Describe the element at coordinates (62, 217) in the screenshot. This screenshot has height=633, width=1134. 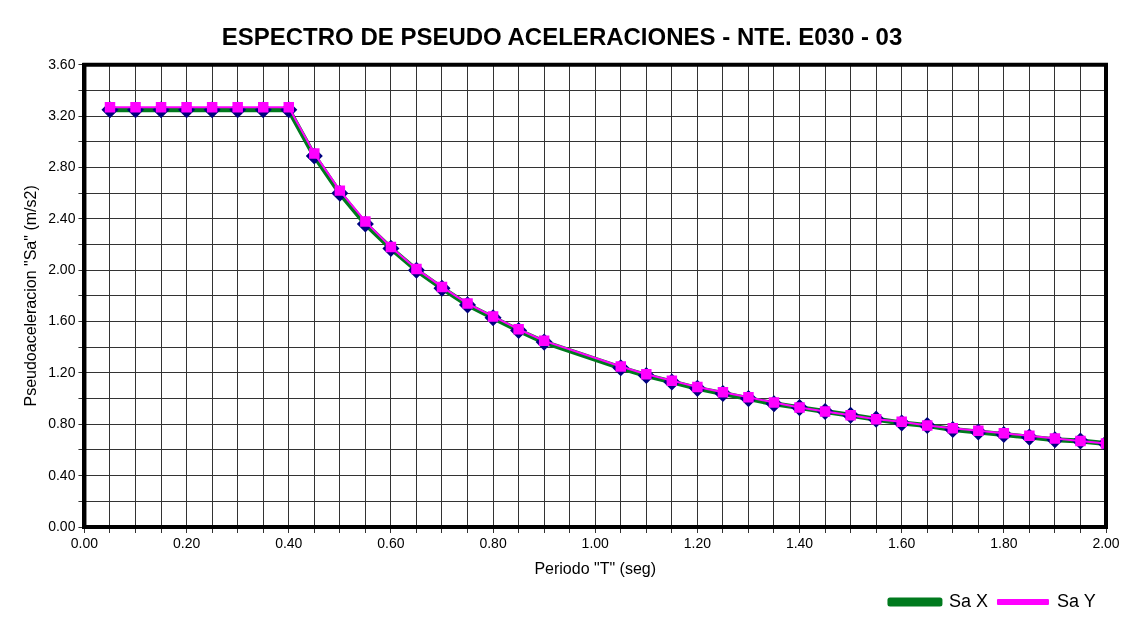
I see `y-tick-label: 2.40` at that location.